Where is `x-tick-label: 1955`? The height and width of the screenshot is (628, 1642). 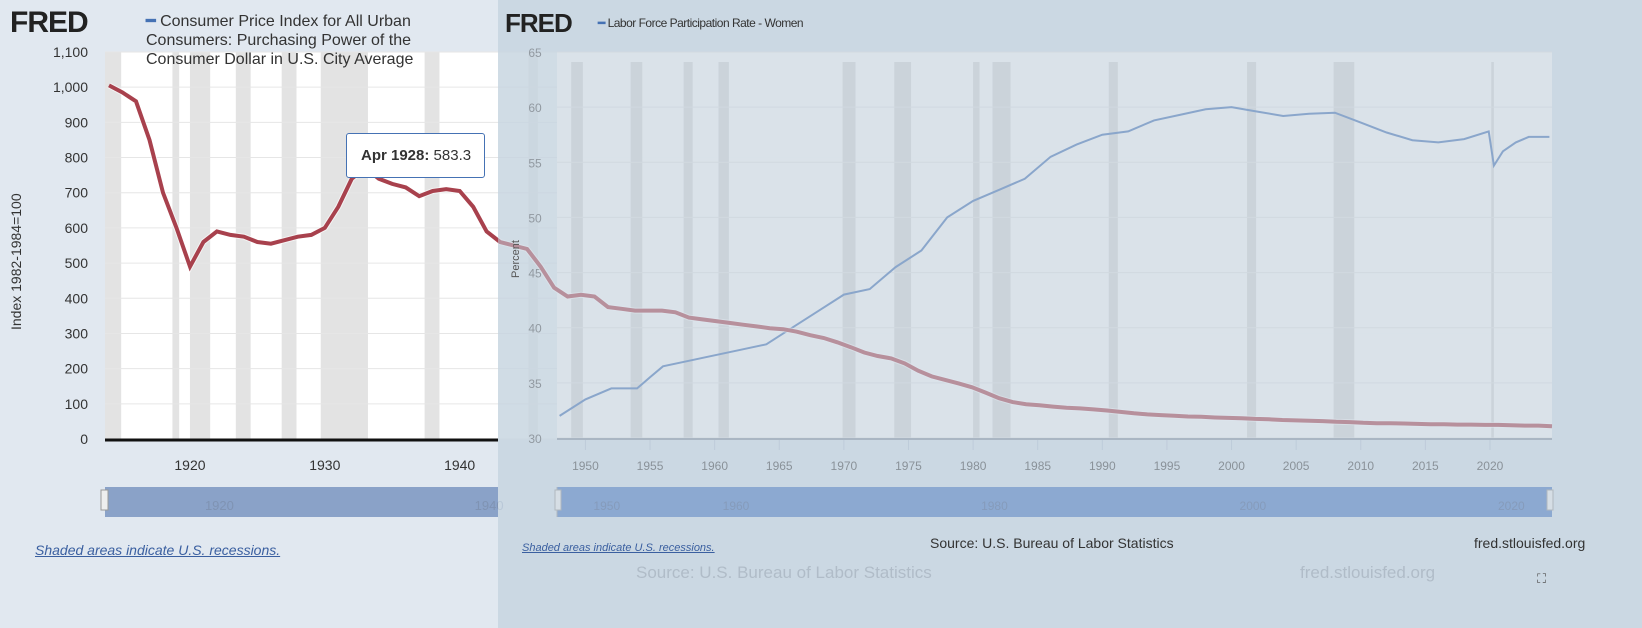 x-tick-label: 1955 is located at coordinates (650, 466).